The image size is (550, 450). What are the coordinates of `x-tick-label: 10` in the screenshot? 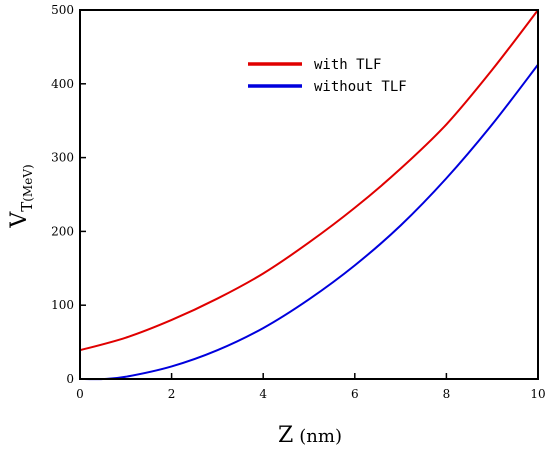 It's located at (537, 394).